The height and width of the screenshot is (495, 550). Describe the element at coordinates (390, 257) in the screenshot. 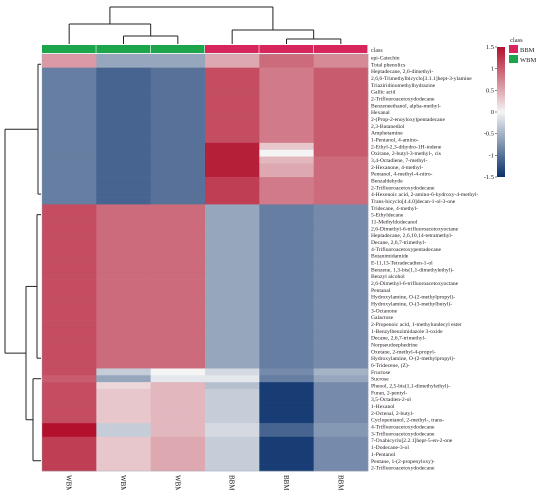

I see `row-label: Butanimidamide` at that location.